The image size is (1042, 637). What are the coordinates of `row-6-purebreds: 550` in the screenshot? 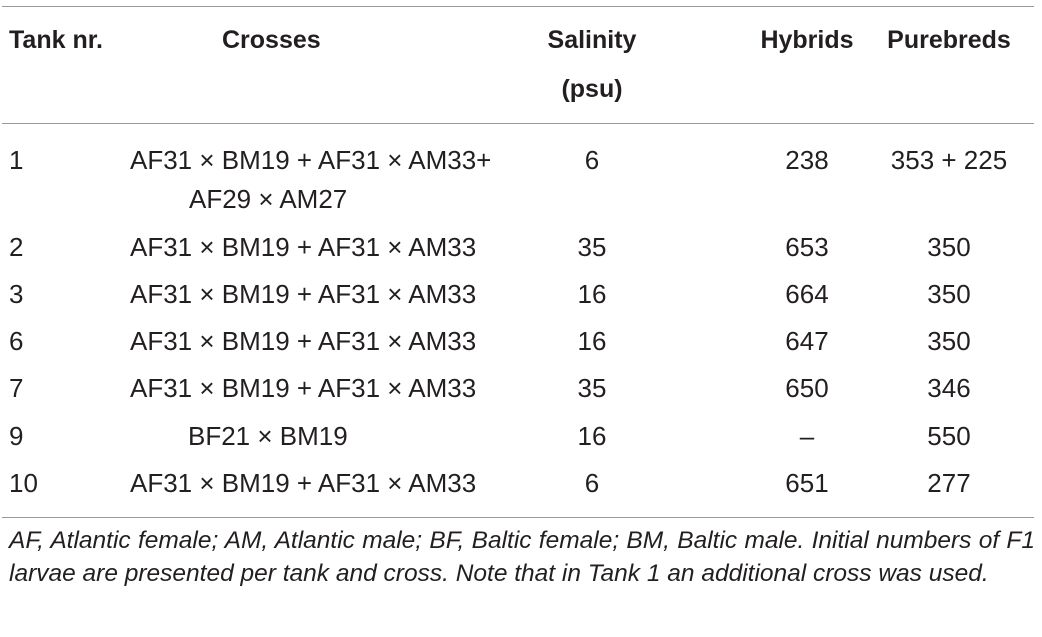 It's located at (949, 436).